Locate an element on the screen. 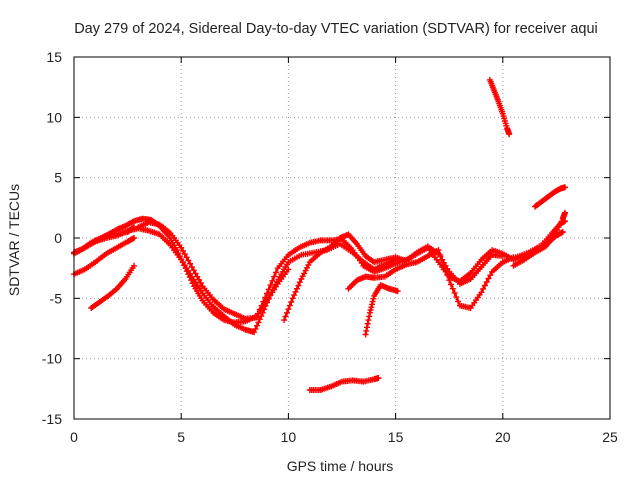 This screenshot has height=480, width=640. x-tick-label: 25 is located at coordinates (610, 437).